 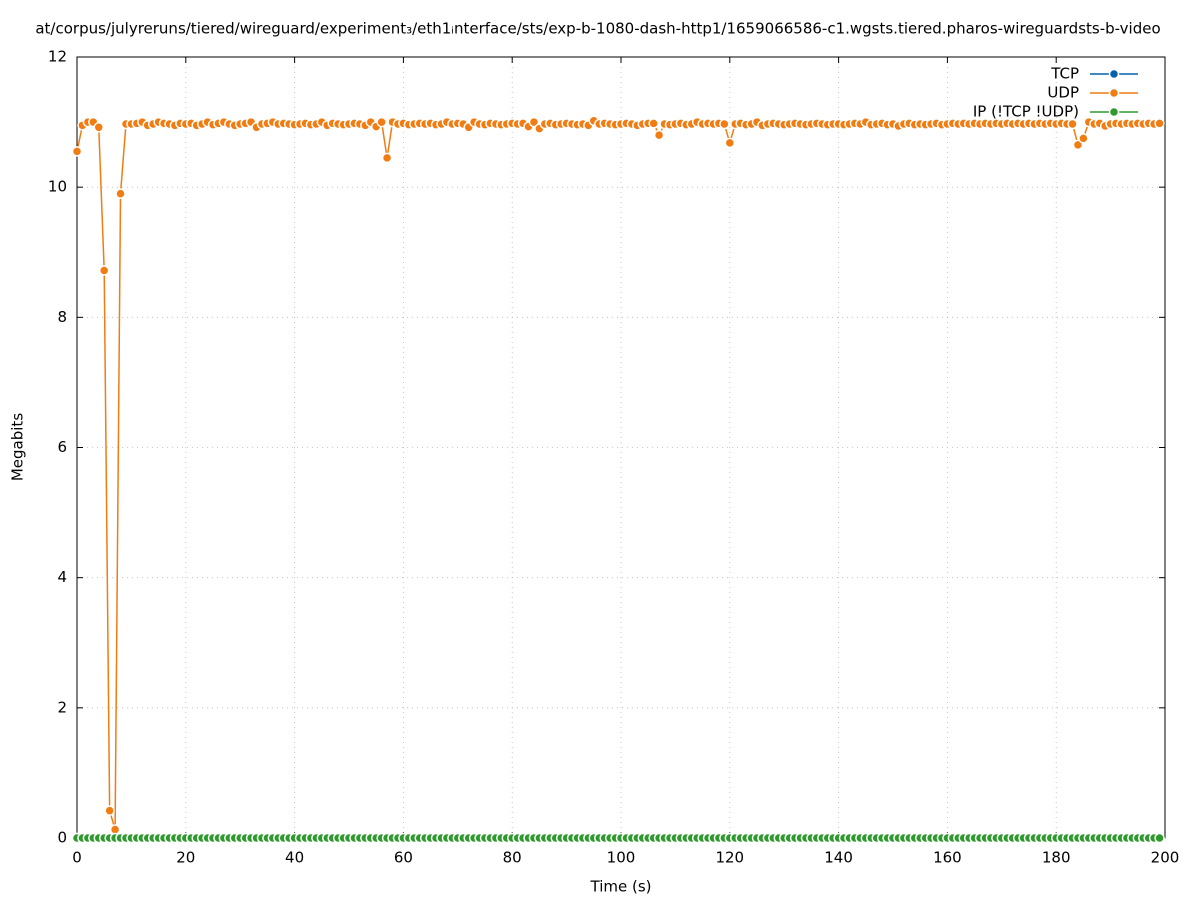 What do you see at coordinates (1056, 858) in the screenshot?
I see `x-tick-label: 180` at bounding box center [1056, 858].